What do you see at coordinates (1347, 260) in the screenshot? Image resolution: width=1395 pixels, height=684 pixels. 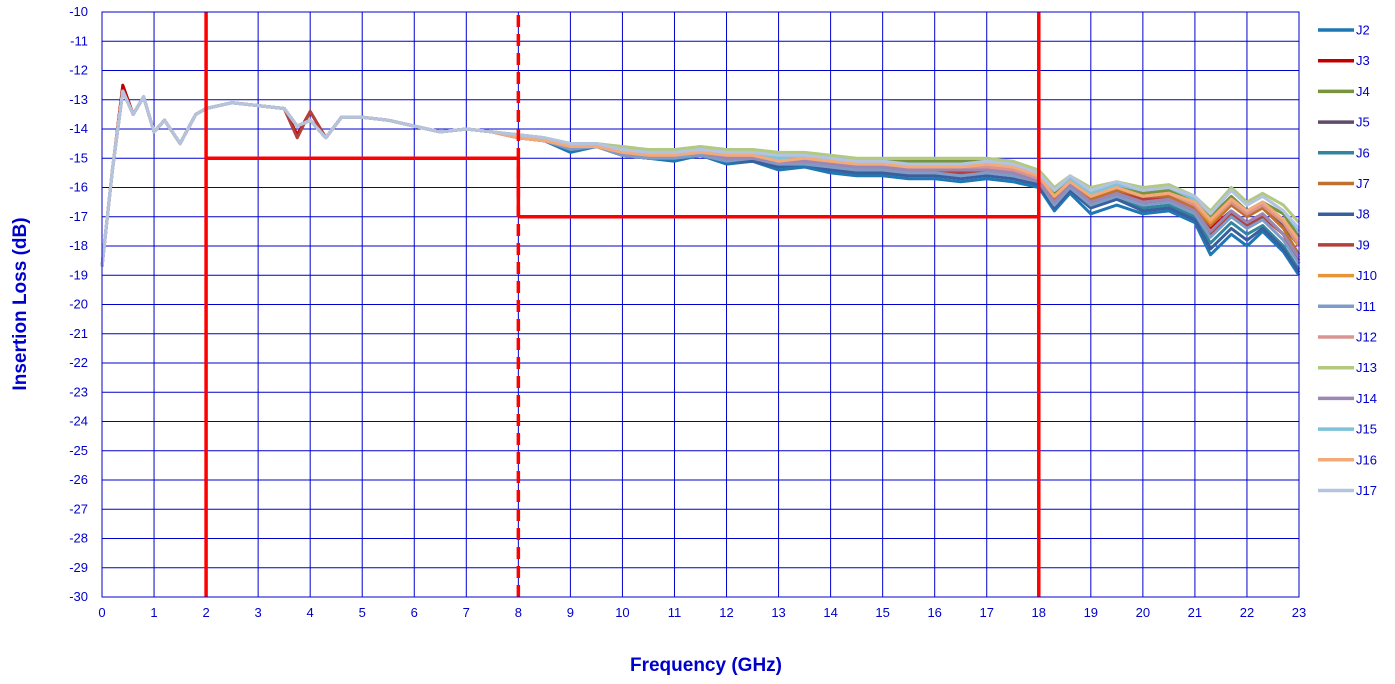 I see `legend: J2 J3 J4 J5 J6 J7 J8 J9 J10 J11 J12 J13 J14 J15 J16 J17` at bounding box center [1347, 260].